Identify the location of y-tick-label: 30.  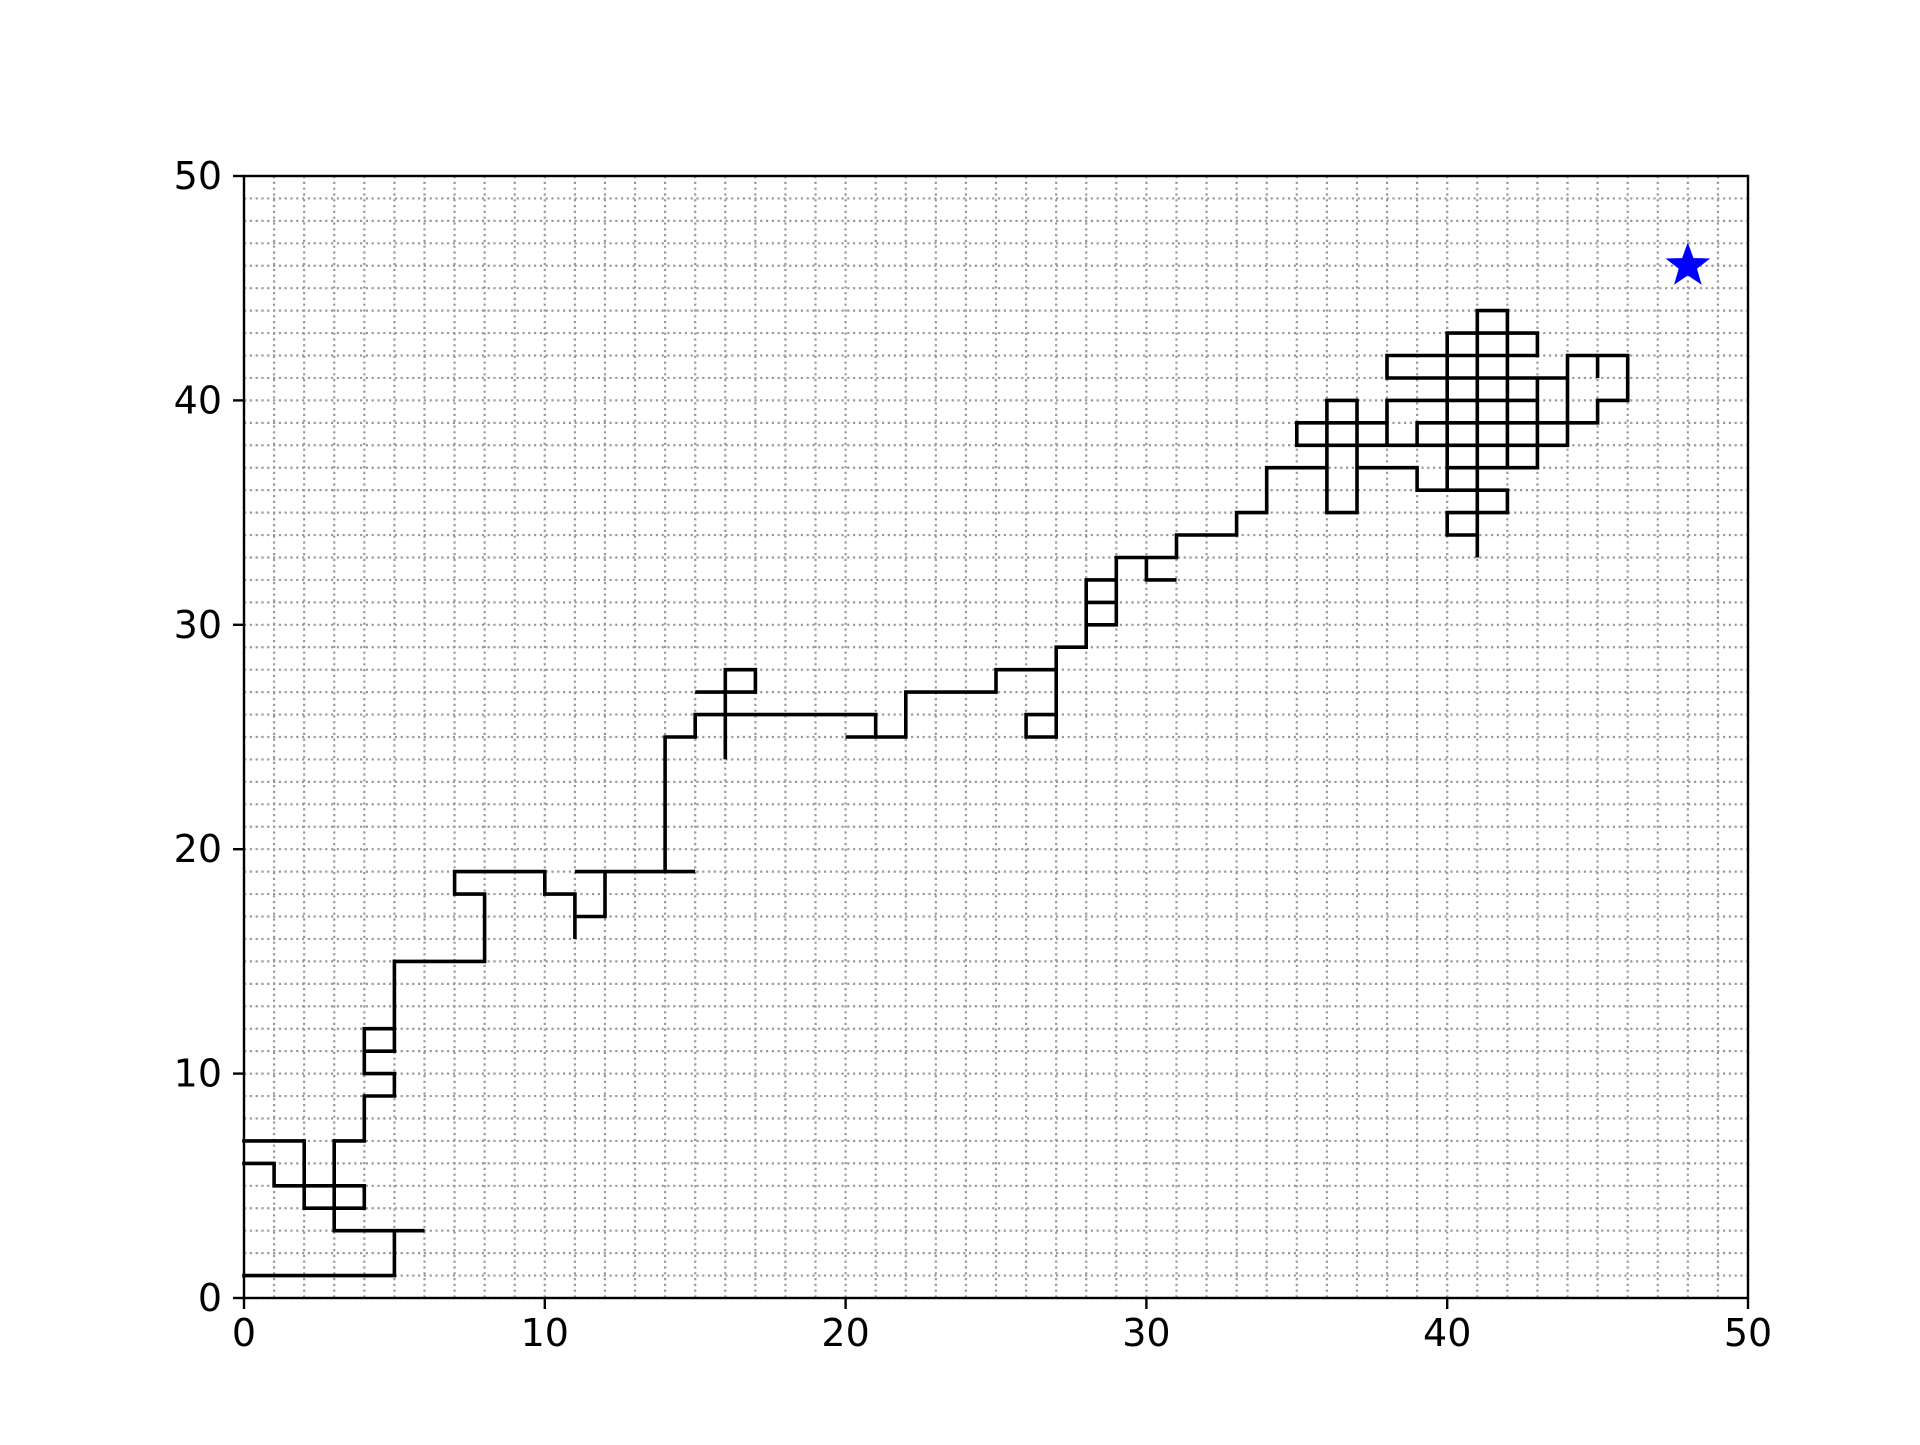
(198, 625).